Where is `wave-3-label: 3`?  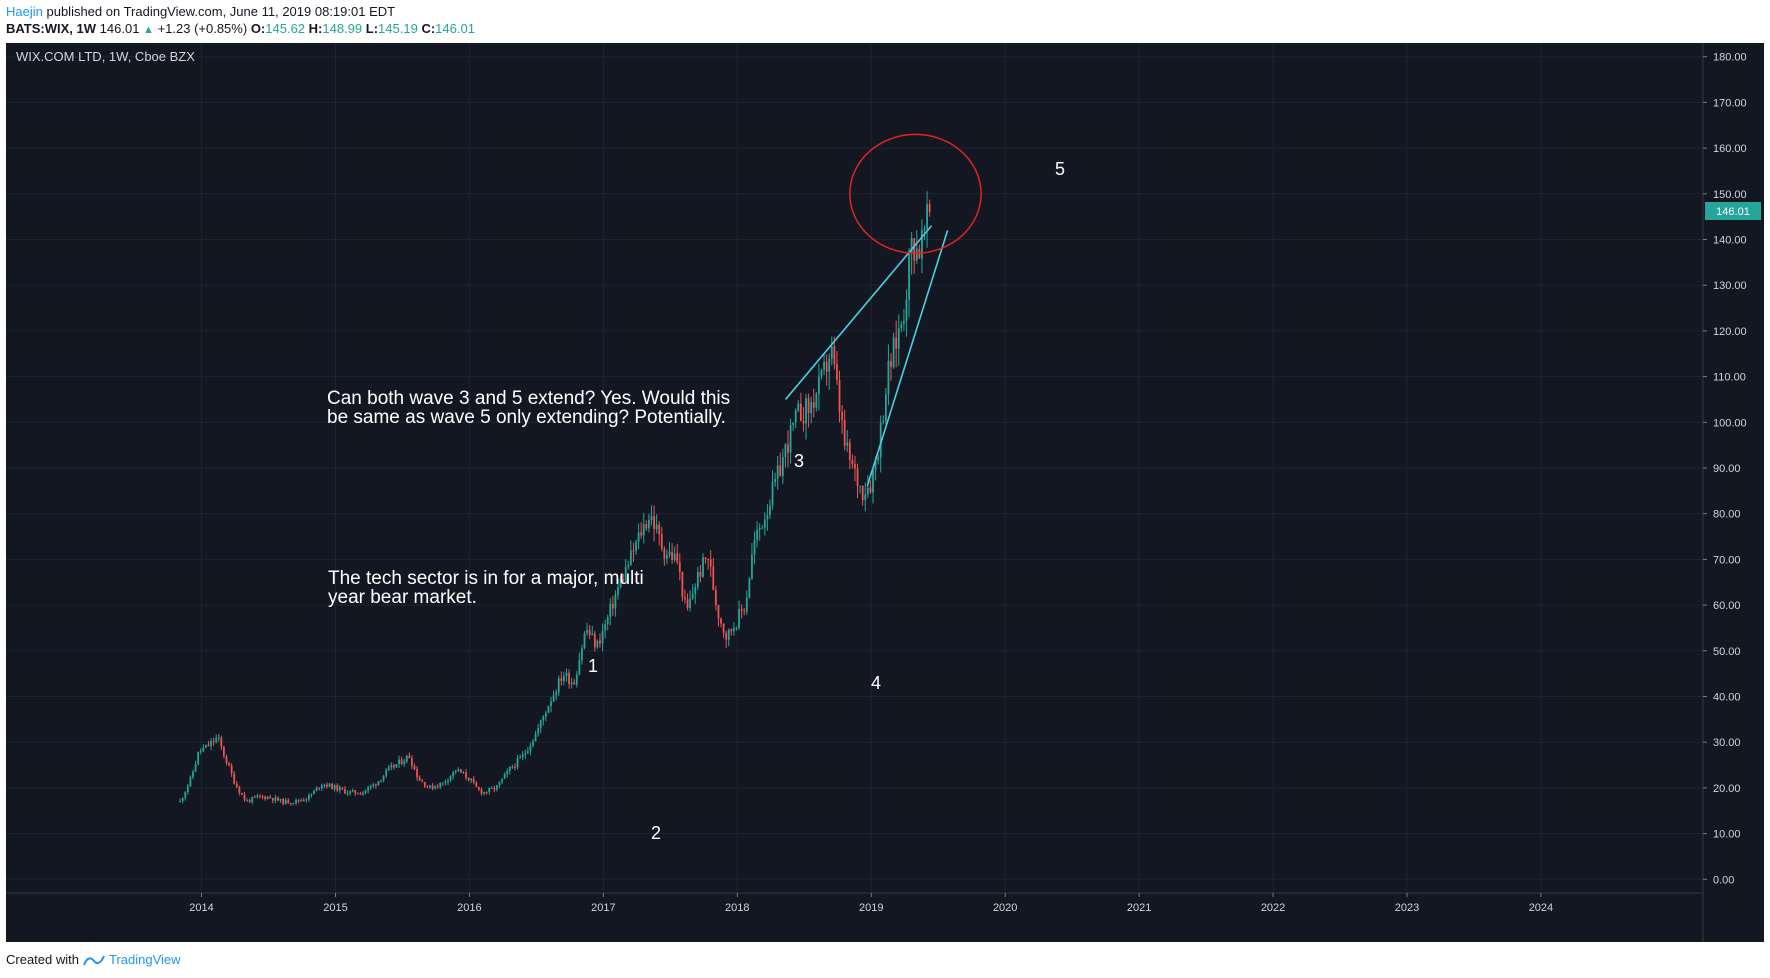
wave-3-label: 3 is located at coordinates (799, 461).